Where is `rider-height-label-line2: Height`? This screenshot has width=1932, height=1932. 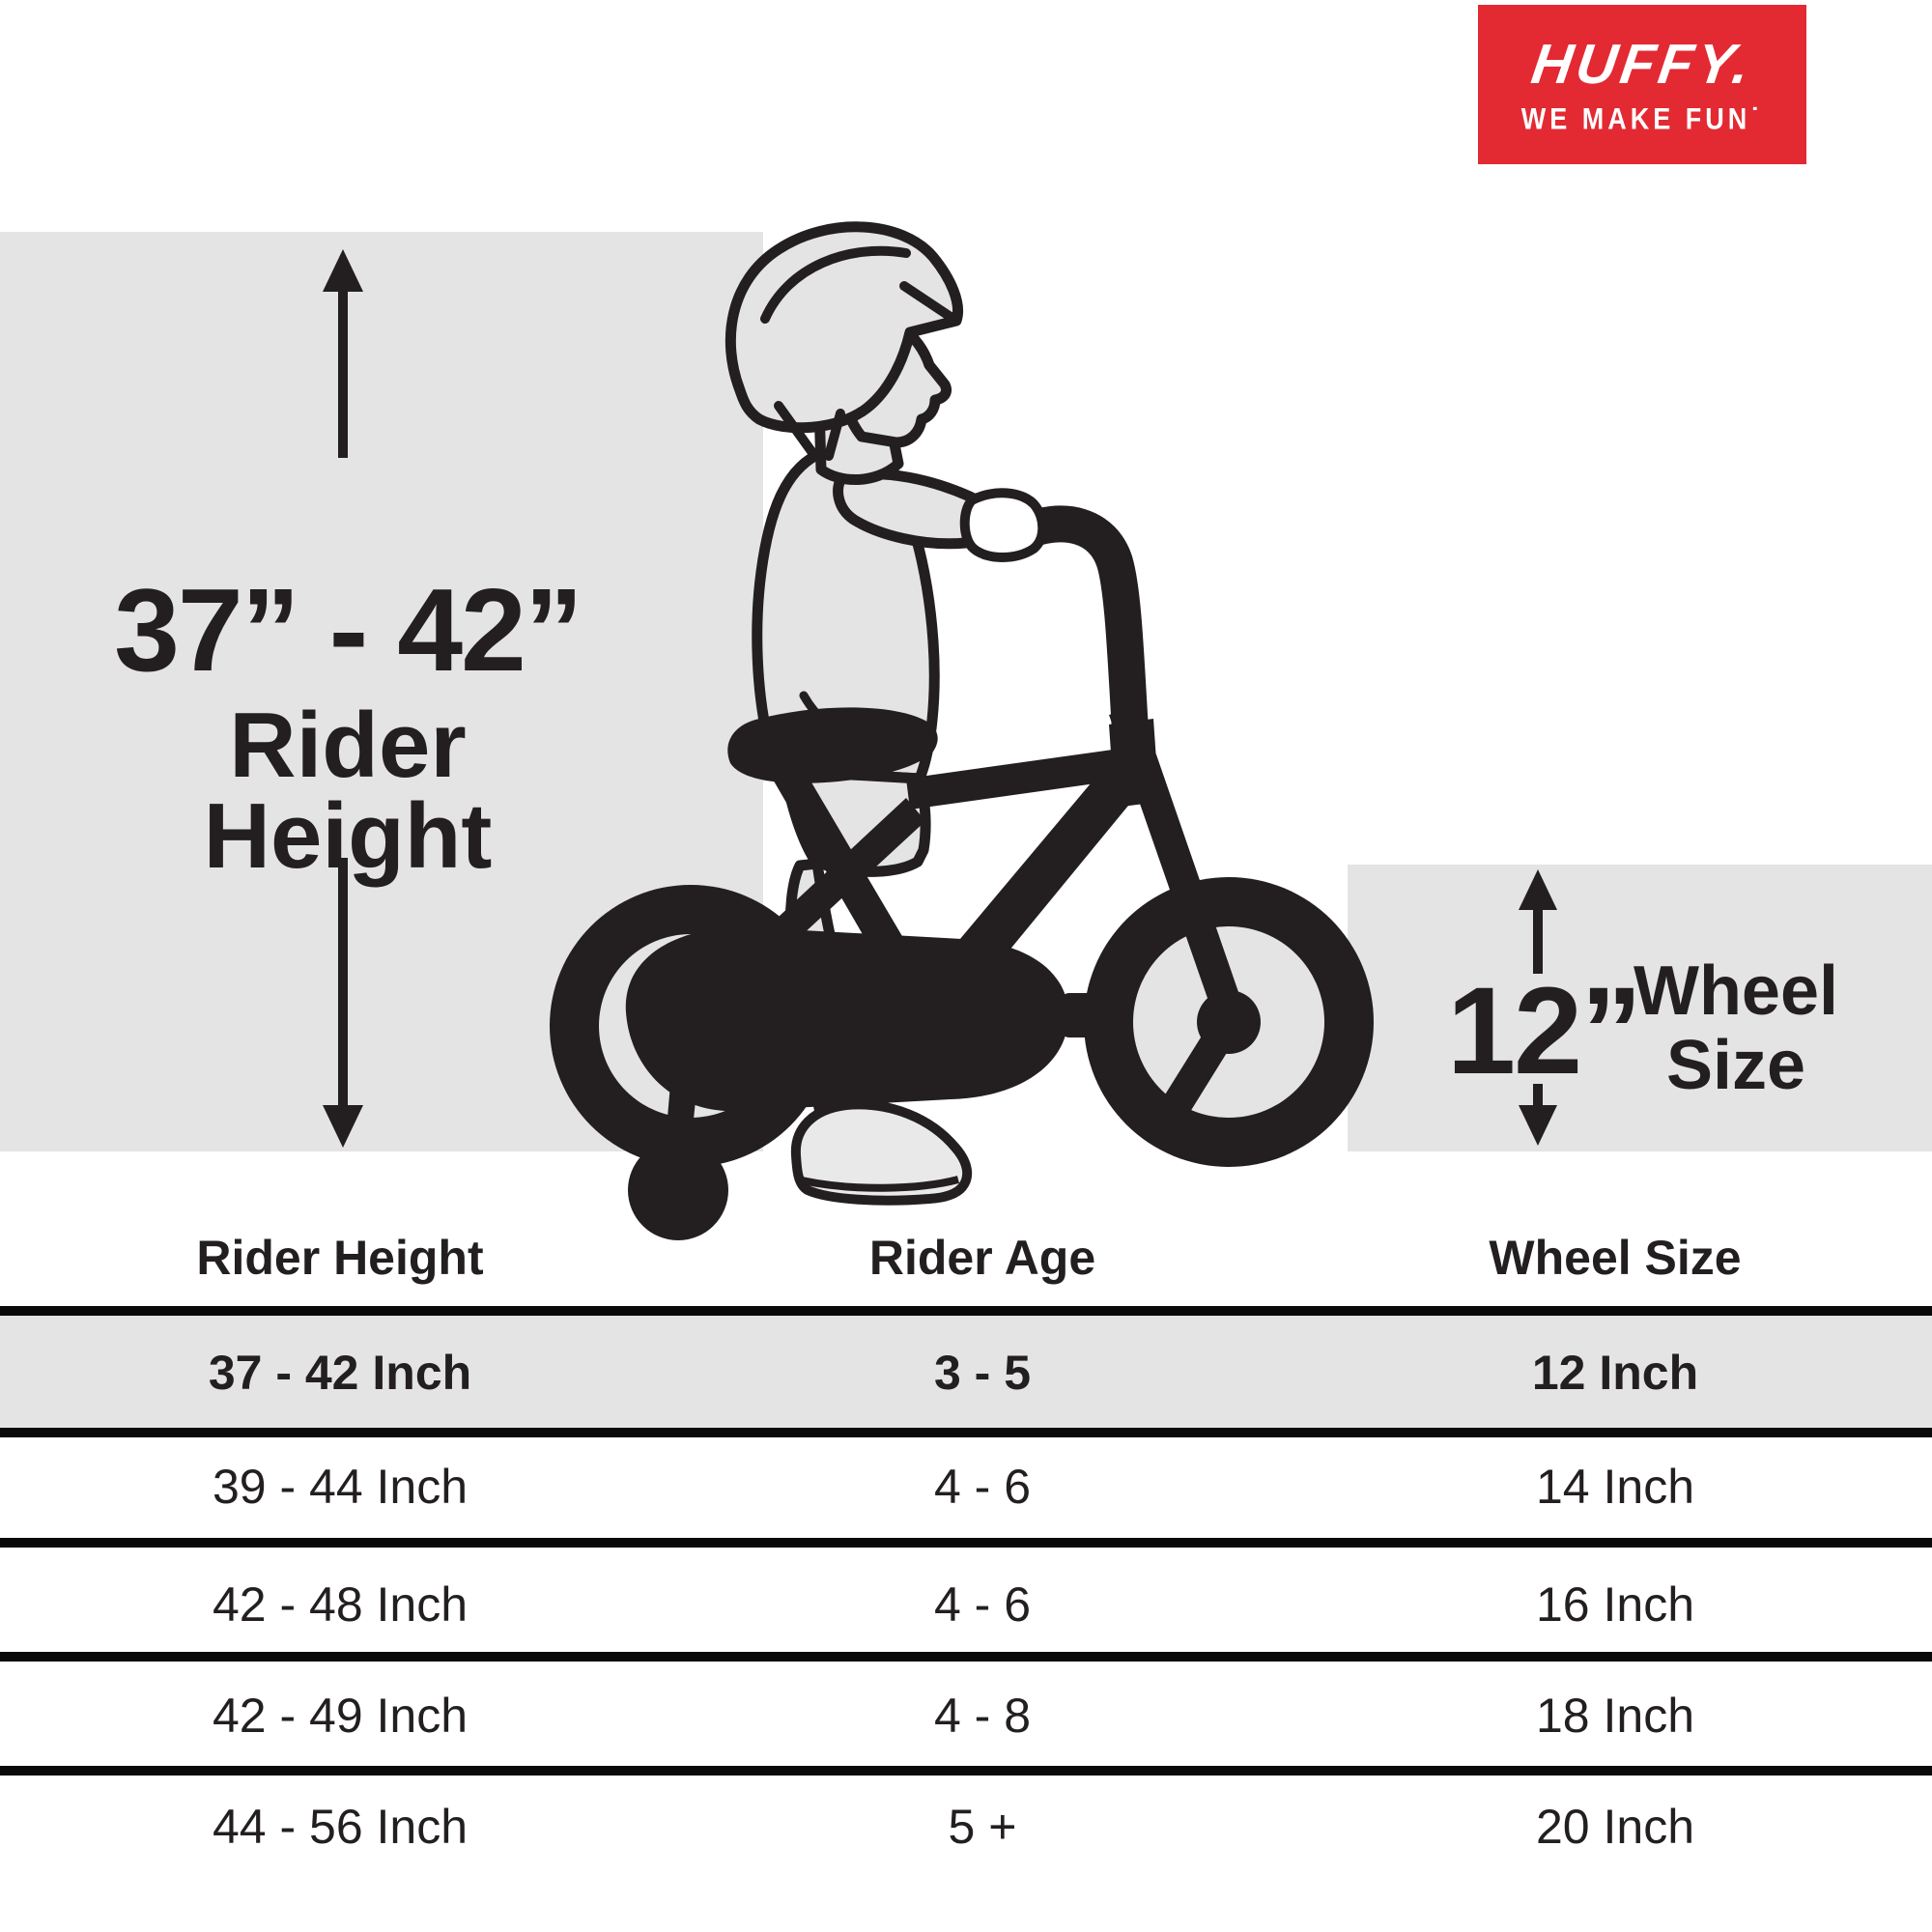 rider-height-label-line2: Height is located at coordinates (348, 836).